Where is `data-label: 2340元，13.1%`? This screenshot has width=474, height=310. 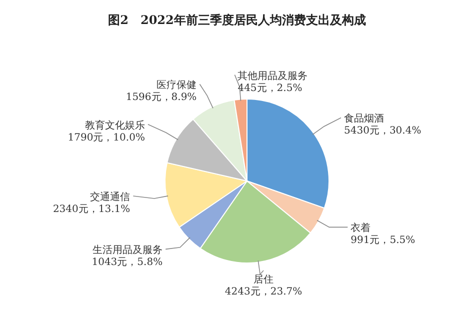
data-label: 2340元，13.1% is located at coordinates (91, 210).